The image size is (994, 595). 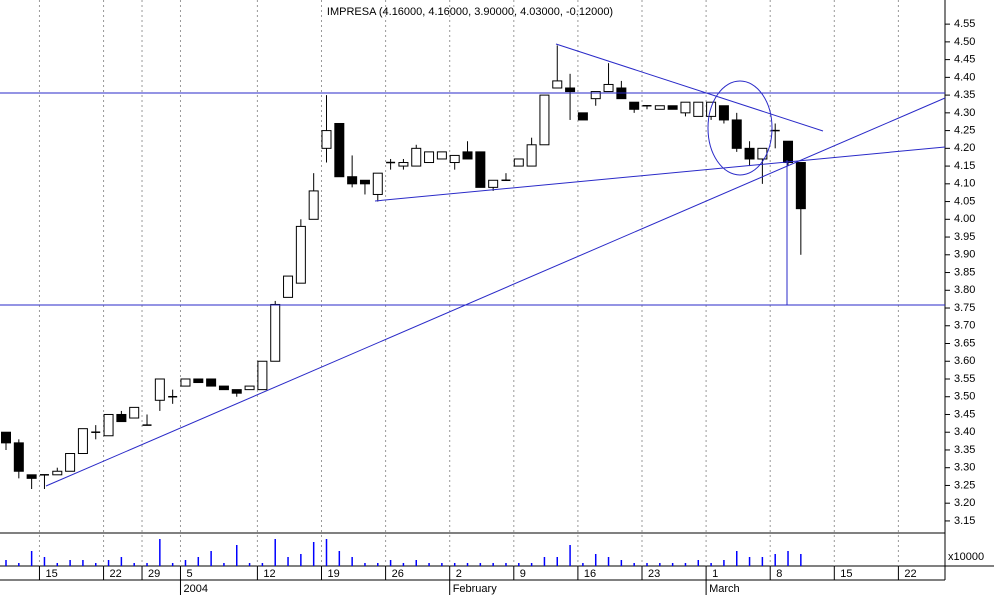 I want to click on y-tick-label: 4.10, so click(x=964, y=184).